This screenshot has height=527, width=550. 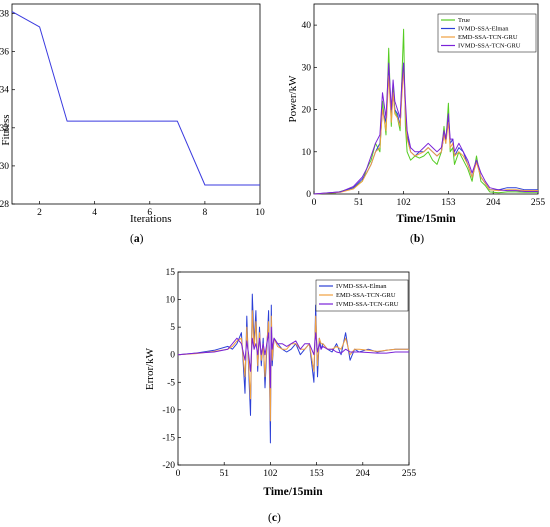 What do you see at coordinates (224, 474) in the screenshot?
I see `chart-c-xtick-label: 51` at bounding box center [224, 474].